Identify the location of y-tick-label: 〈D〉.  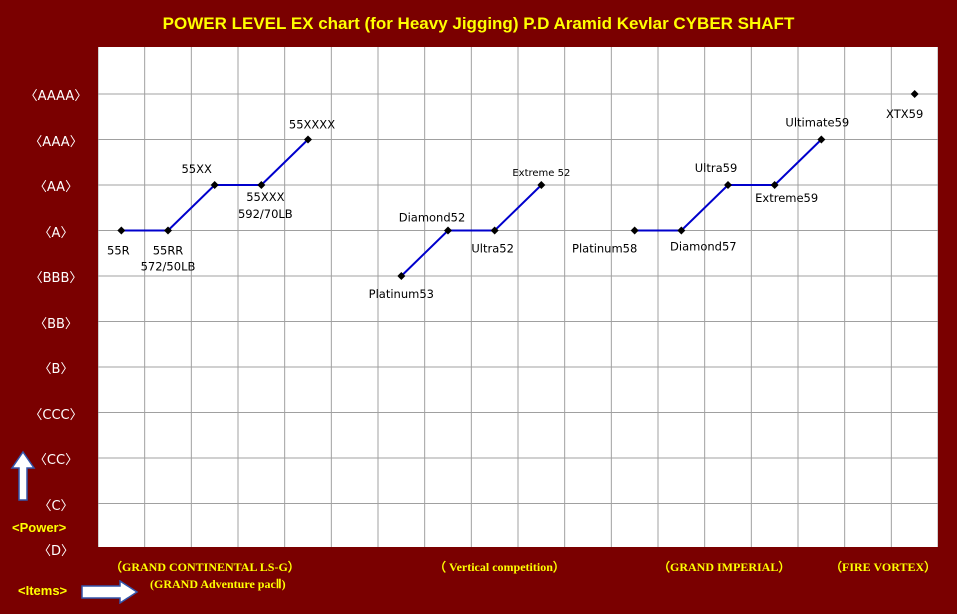
(55, 551).